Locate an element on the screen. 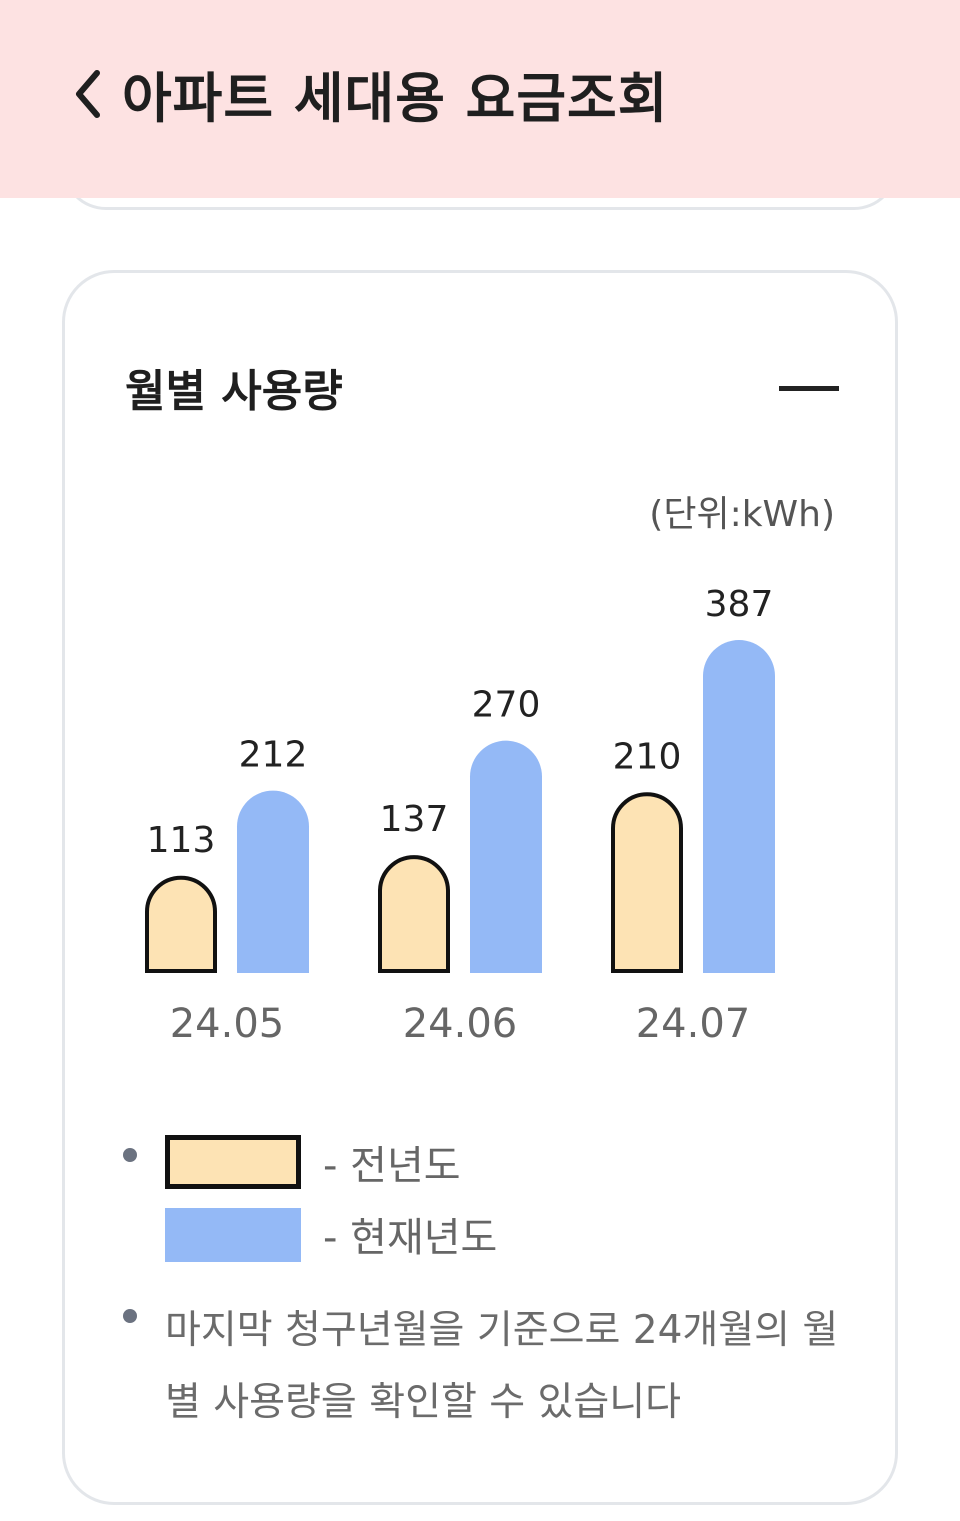 The width and height of the screenshot is (960, 1521). app-header: 아파트 세대용 요금조회 is located at coordinates (480, 99).